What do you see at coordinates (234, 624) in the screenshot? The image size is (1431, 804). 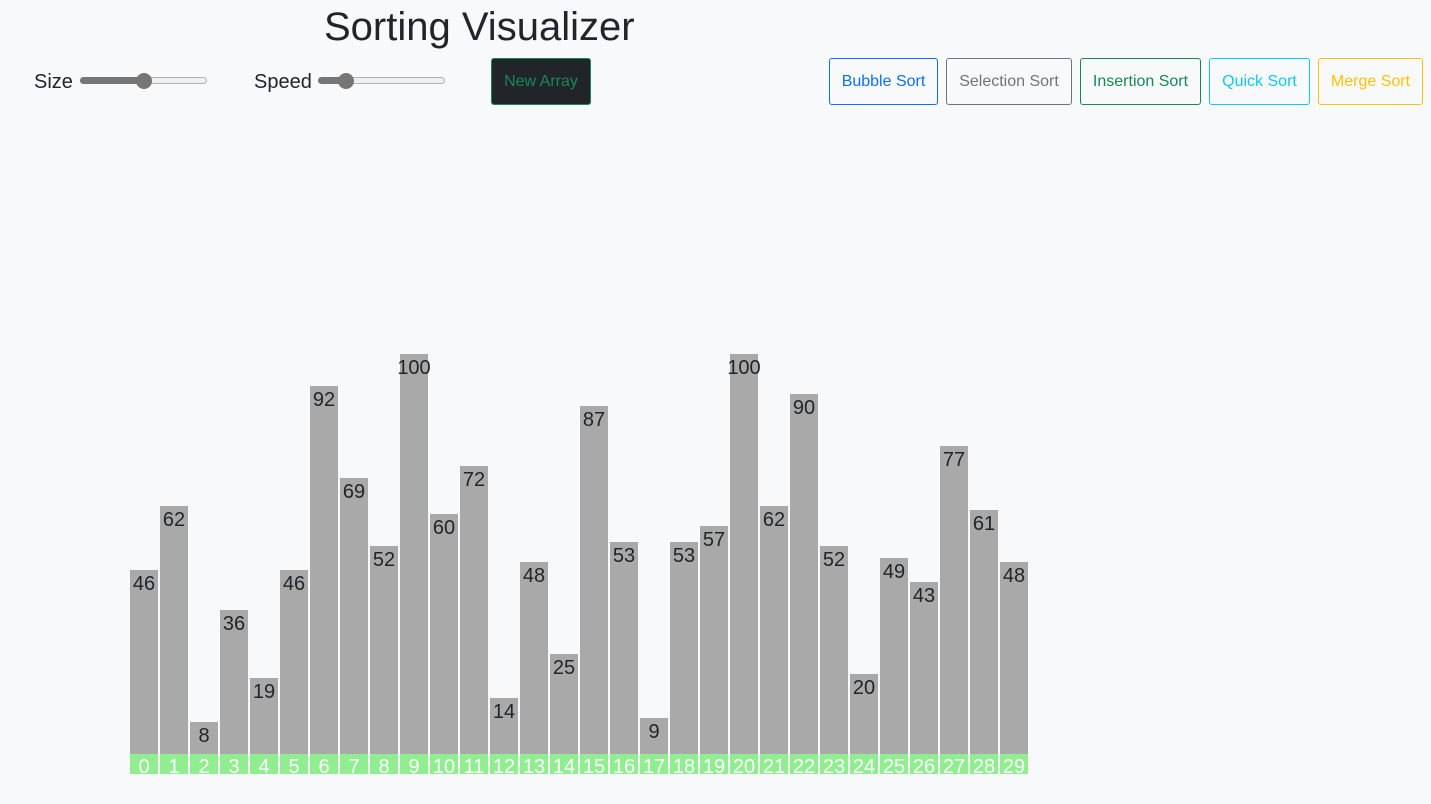 I see `bar-value-label: 36` at bounding box center [234, 624].